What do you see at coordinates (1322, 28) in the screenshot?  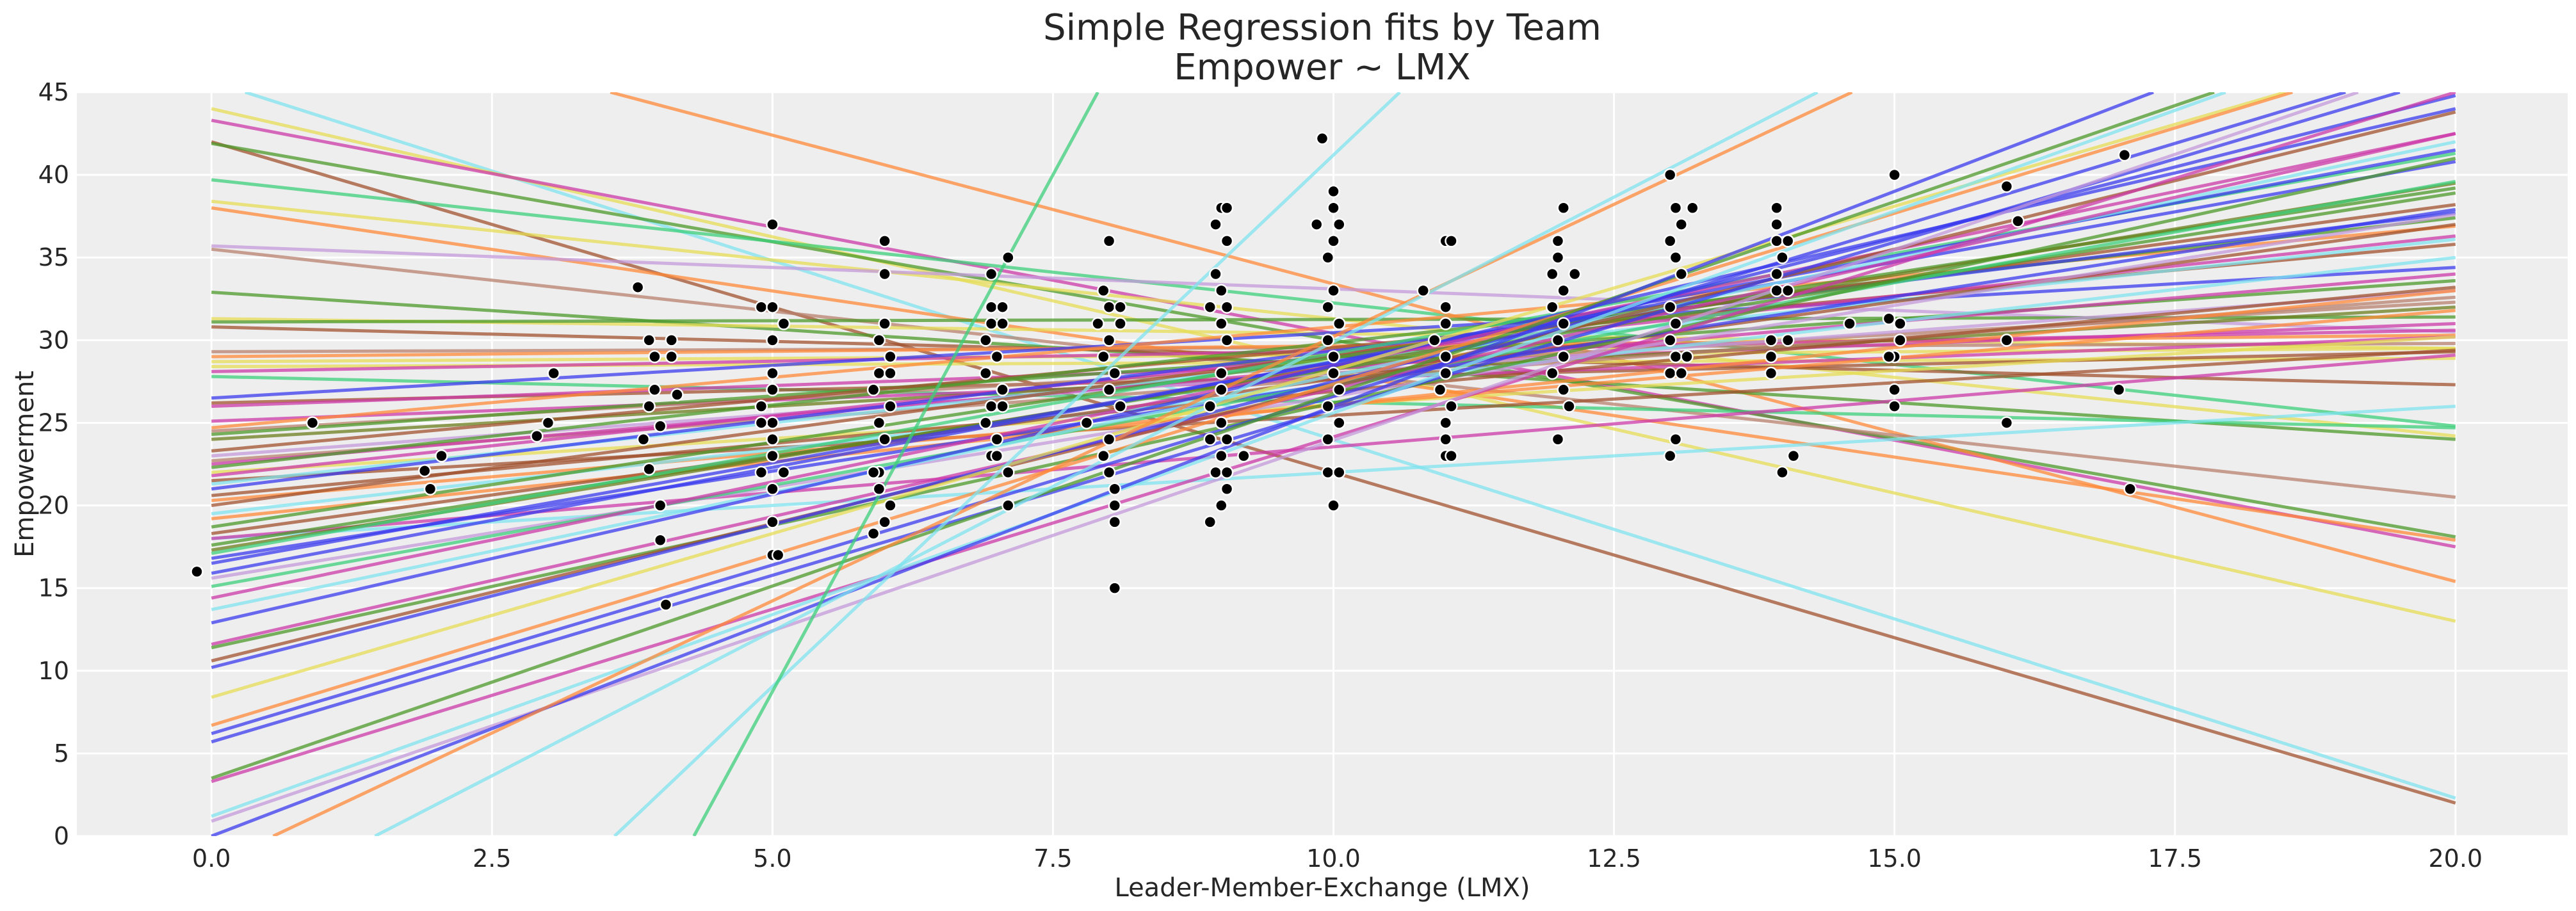 I see `chart-title: Simple Regression fits by Team` at bounding box center [1322, 28].